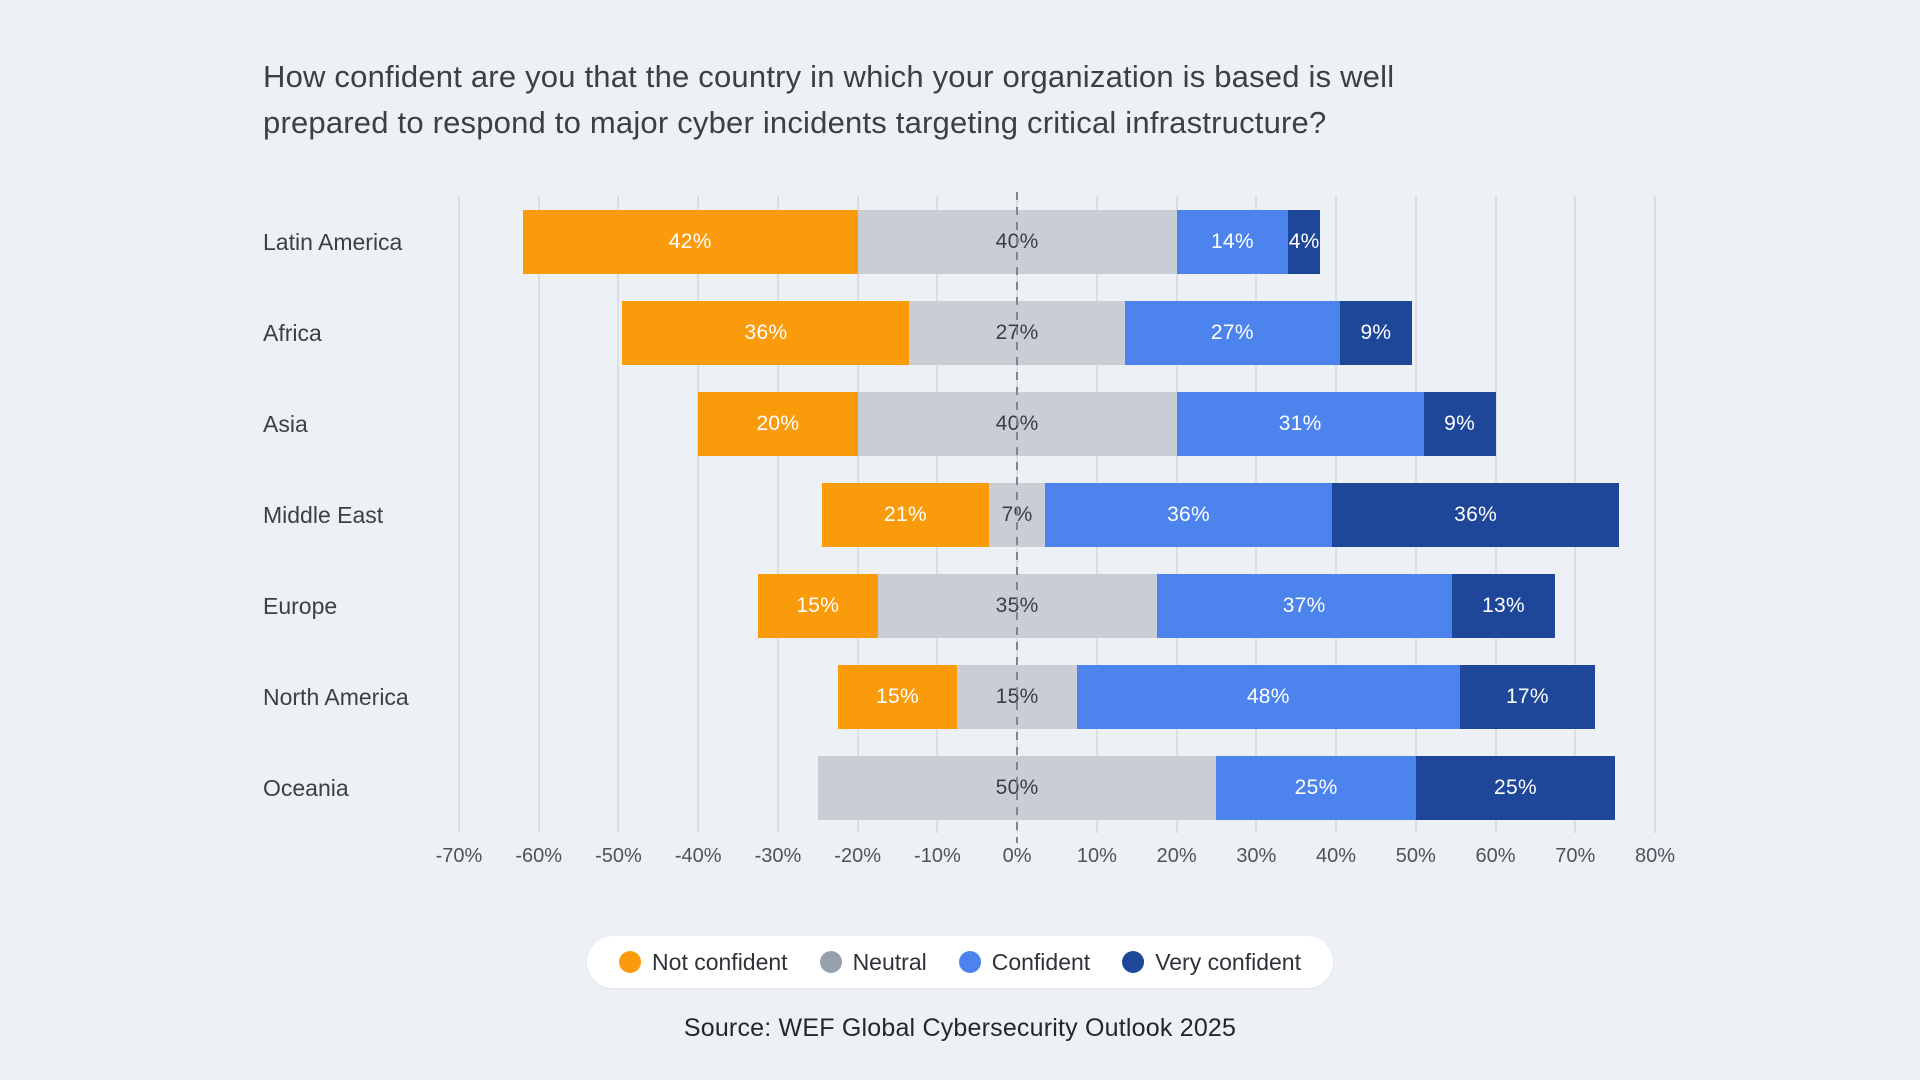  I want to click on bar-row-middle-east: 21%7%36%36%, so click(1057, 514).